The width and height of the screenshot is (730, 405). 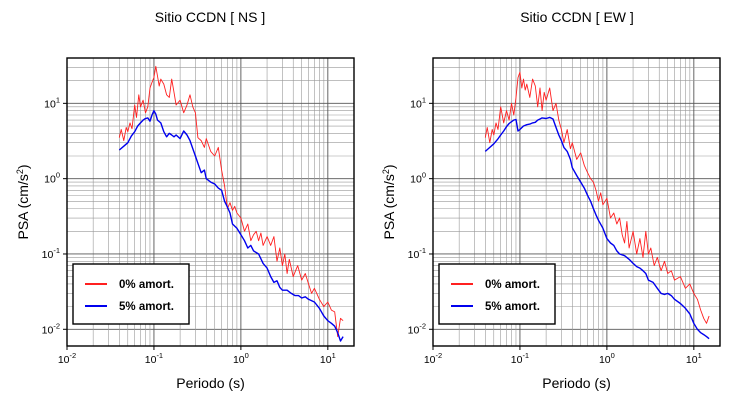 I want to click on chart-title: Sitio CCDN [ EW ], so click(x=577, y=17).